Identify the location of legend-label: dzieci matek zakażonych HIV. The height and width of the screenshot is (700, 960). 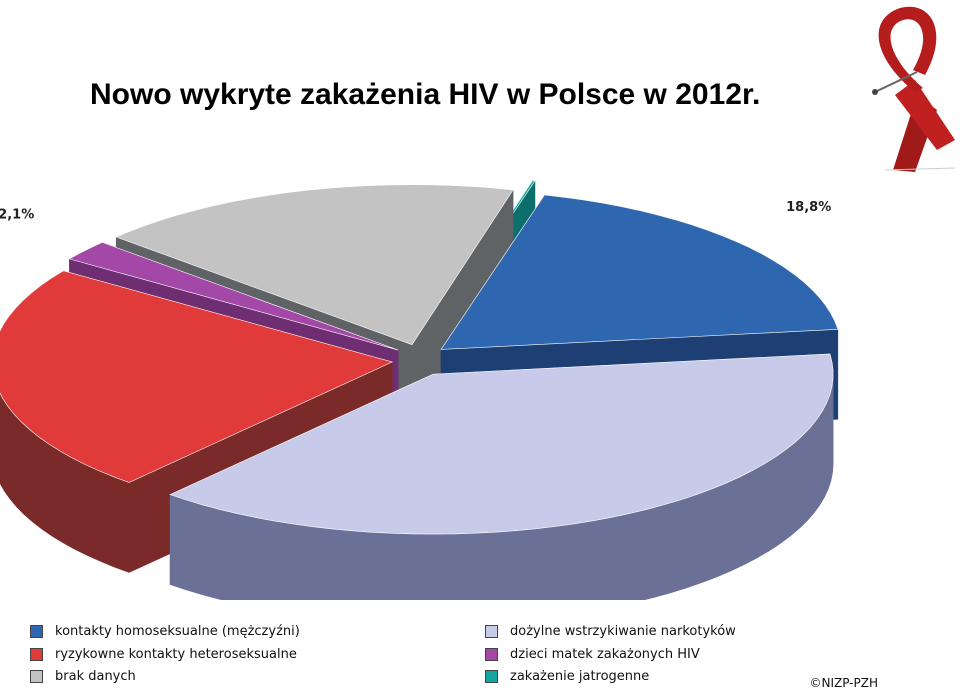
(605, 654).